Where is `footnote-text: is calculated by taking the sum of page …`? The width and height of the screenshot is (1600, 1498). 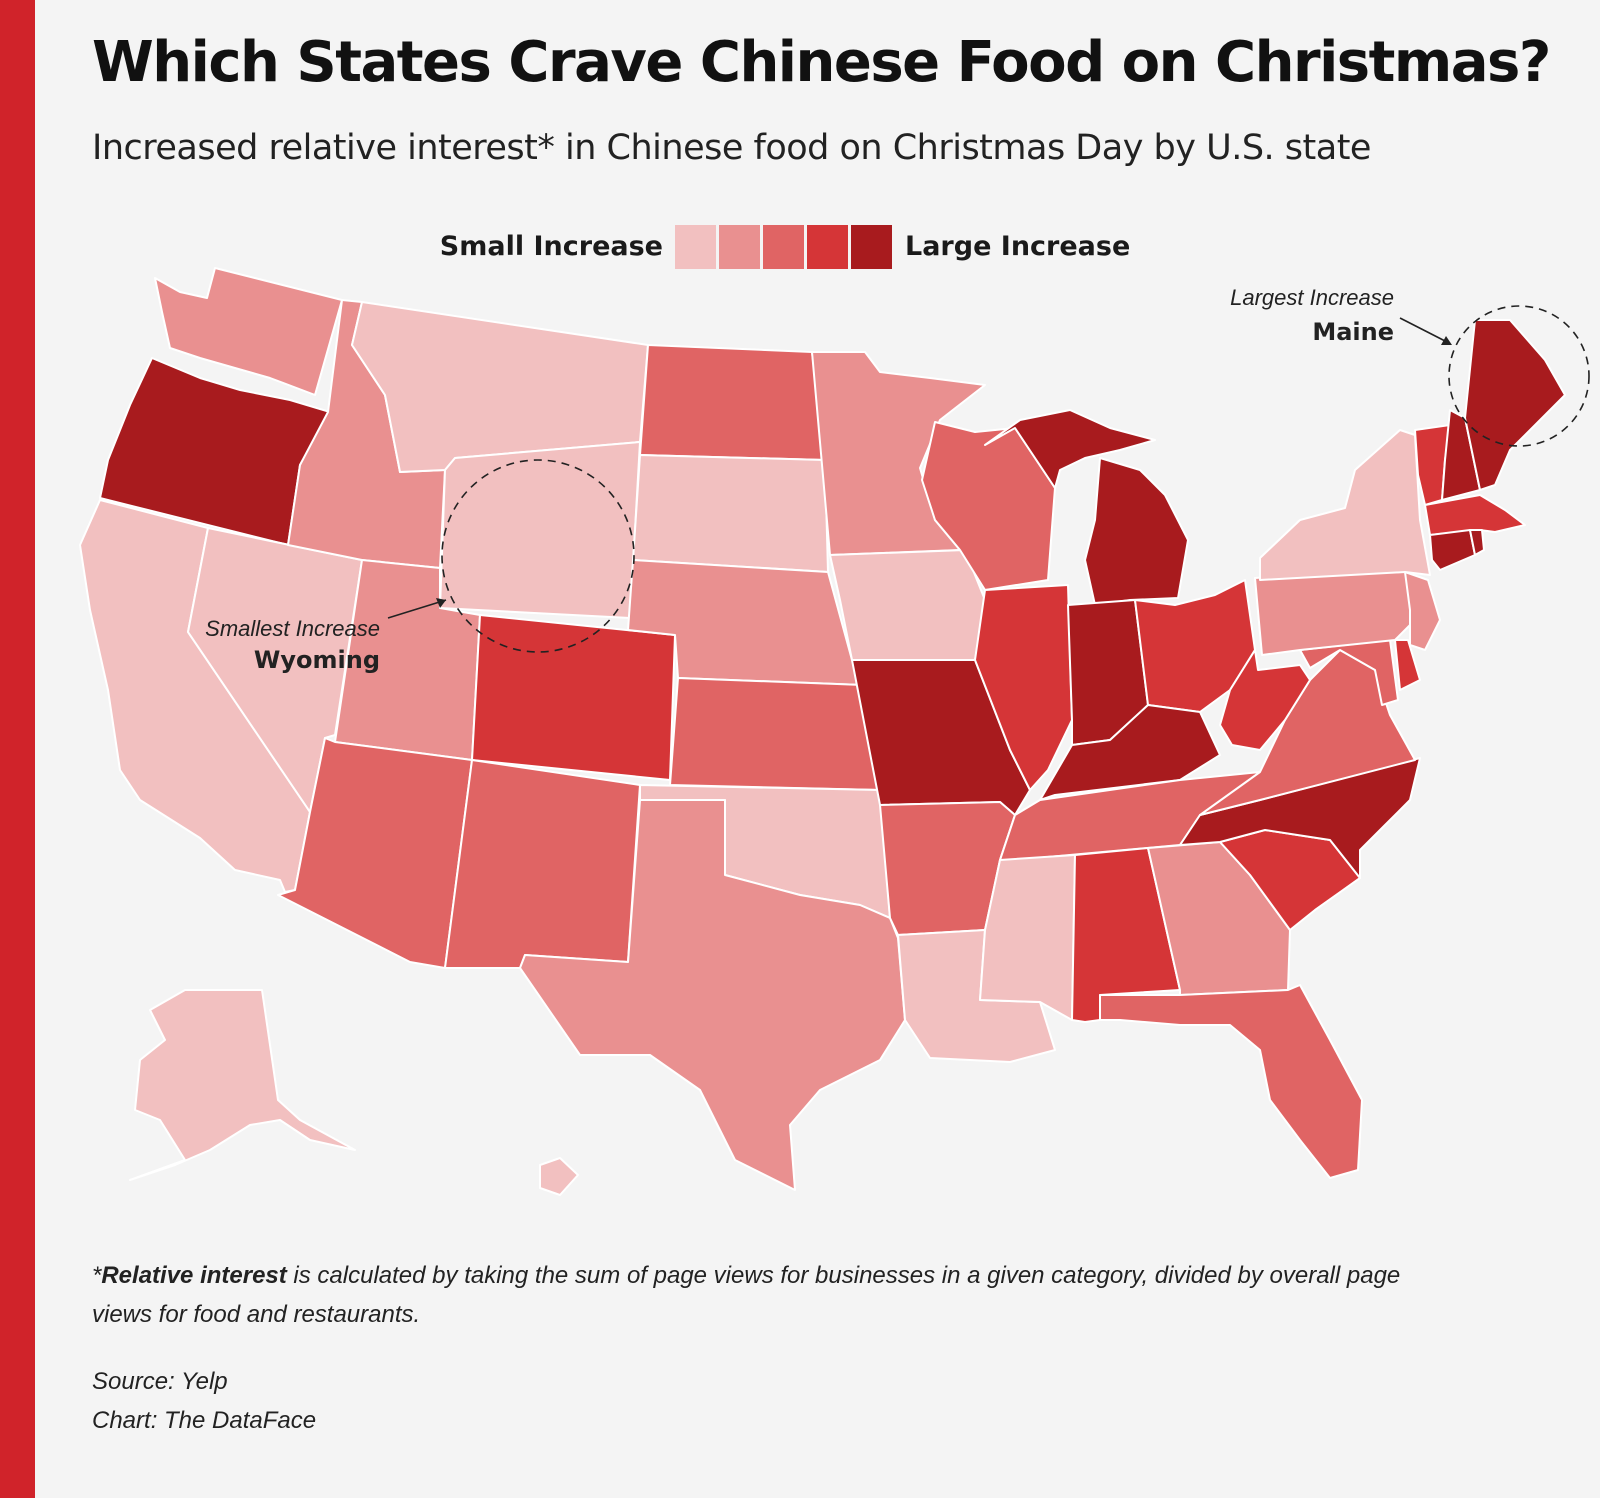
footnote-text: is calculated by taking the sum of page … is located at coordinates (746, 1295).